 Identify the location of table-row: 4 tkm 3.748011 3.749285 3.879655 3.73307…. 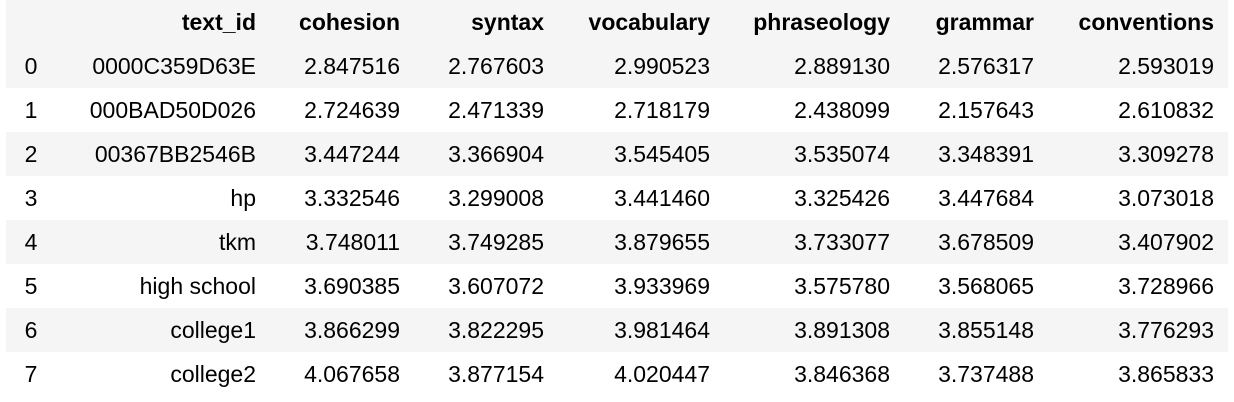
(617, 242).